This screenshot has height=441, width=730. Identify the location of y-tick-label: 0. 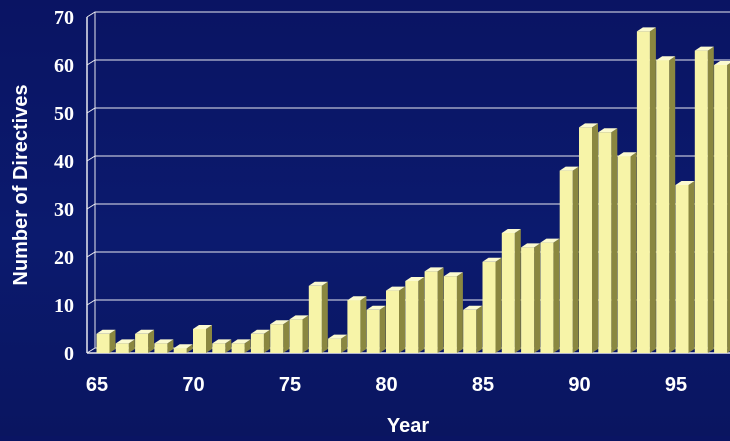
(69, 354).